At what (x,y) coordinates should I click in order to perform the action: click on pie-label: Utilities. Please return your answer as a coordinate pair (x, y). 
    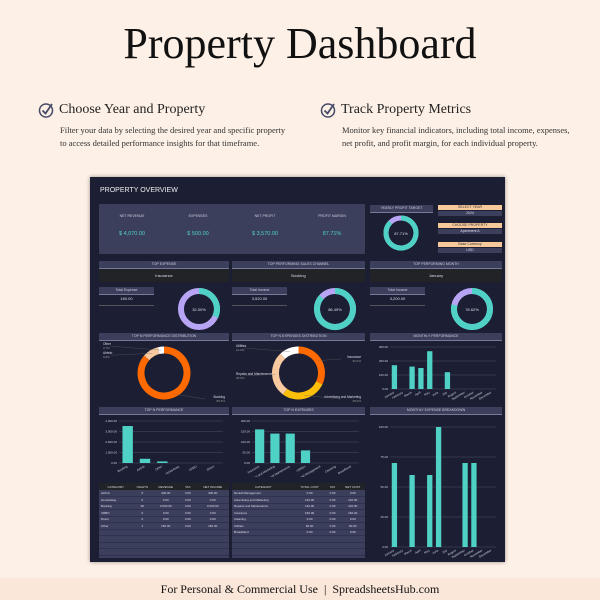
    Looking at the image, I should click on (241, 346).